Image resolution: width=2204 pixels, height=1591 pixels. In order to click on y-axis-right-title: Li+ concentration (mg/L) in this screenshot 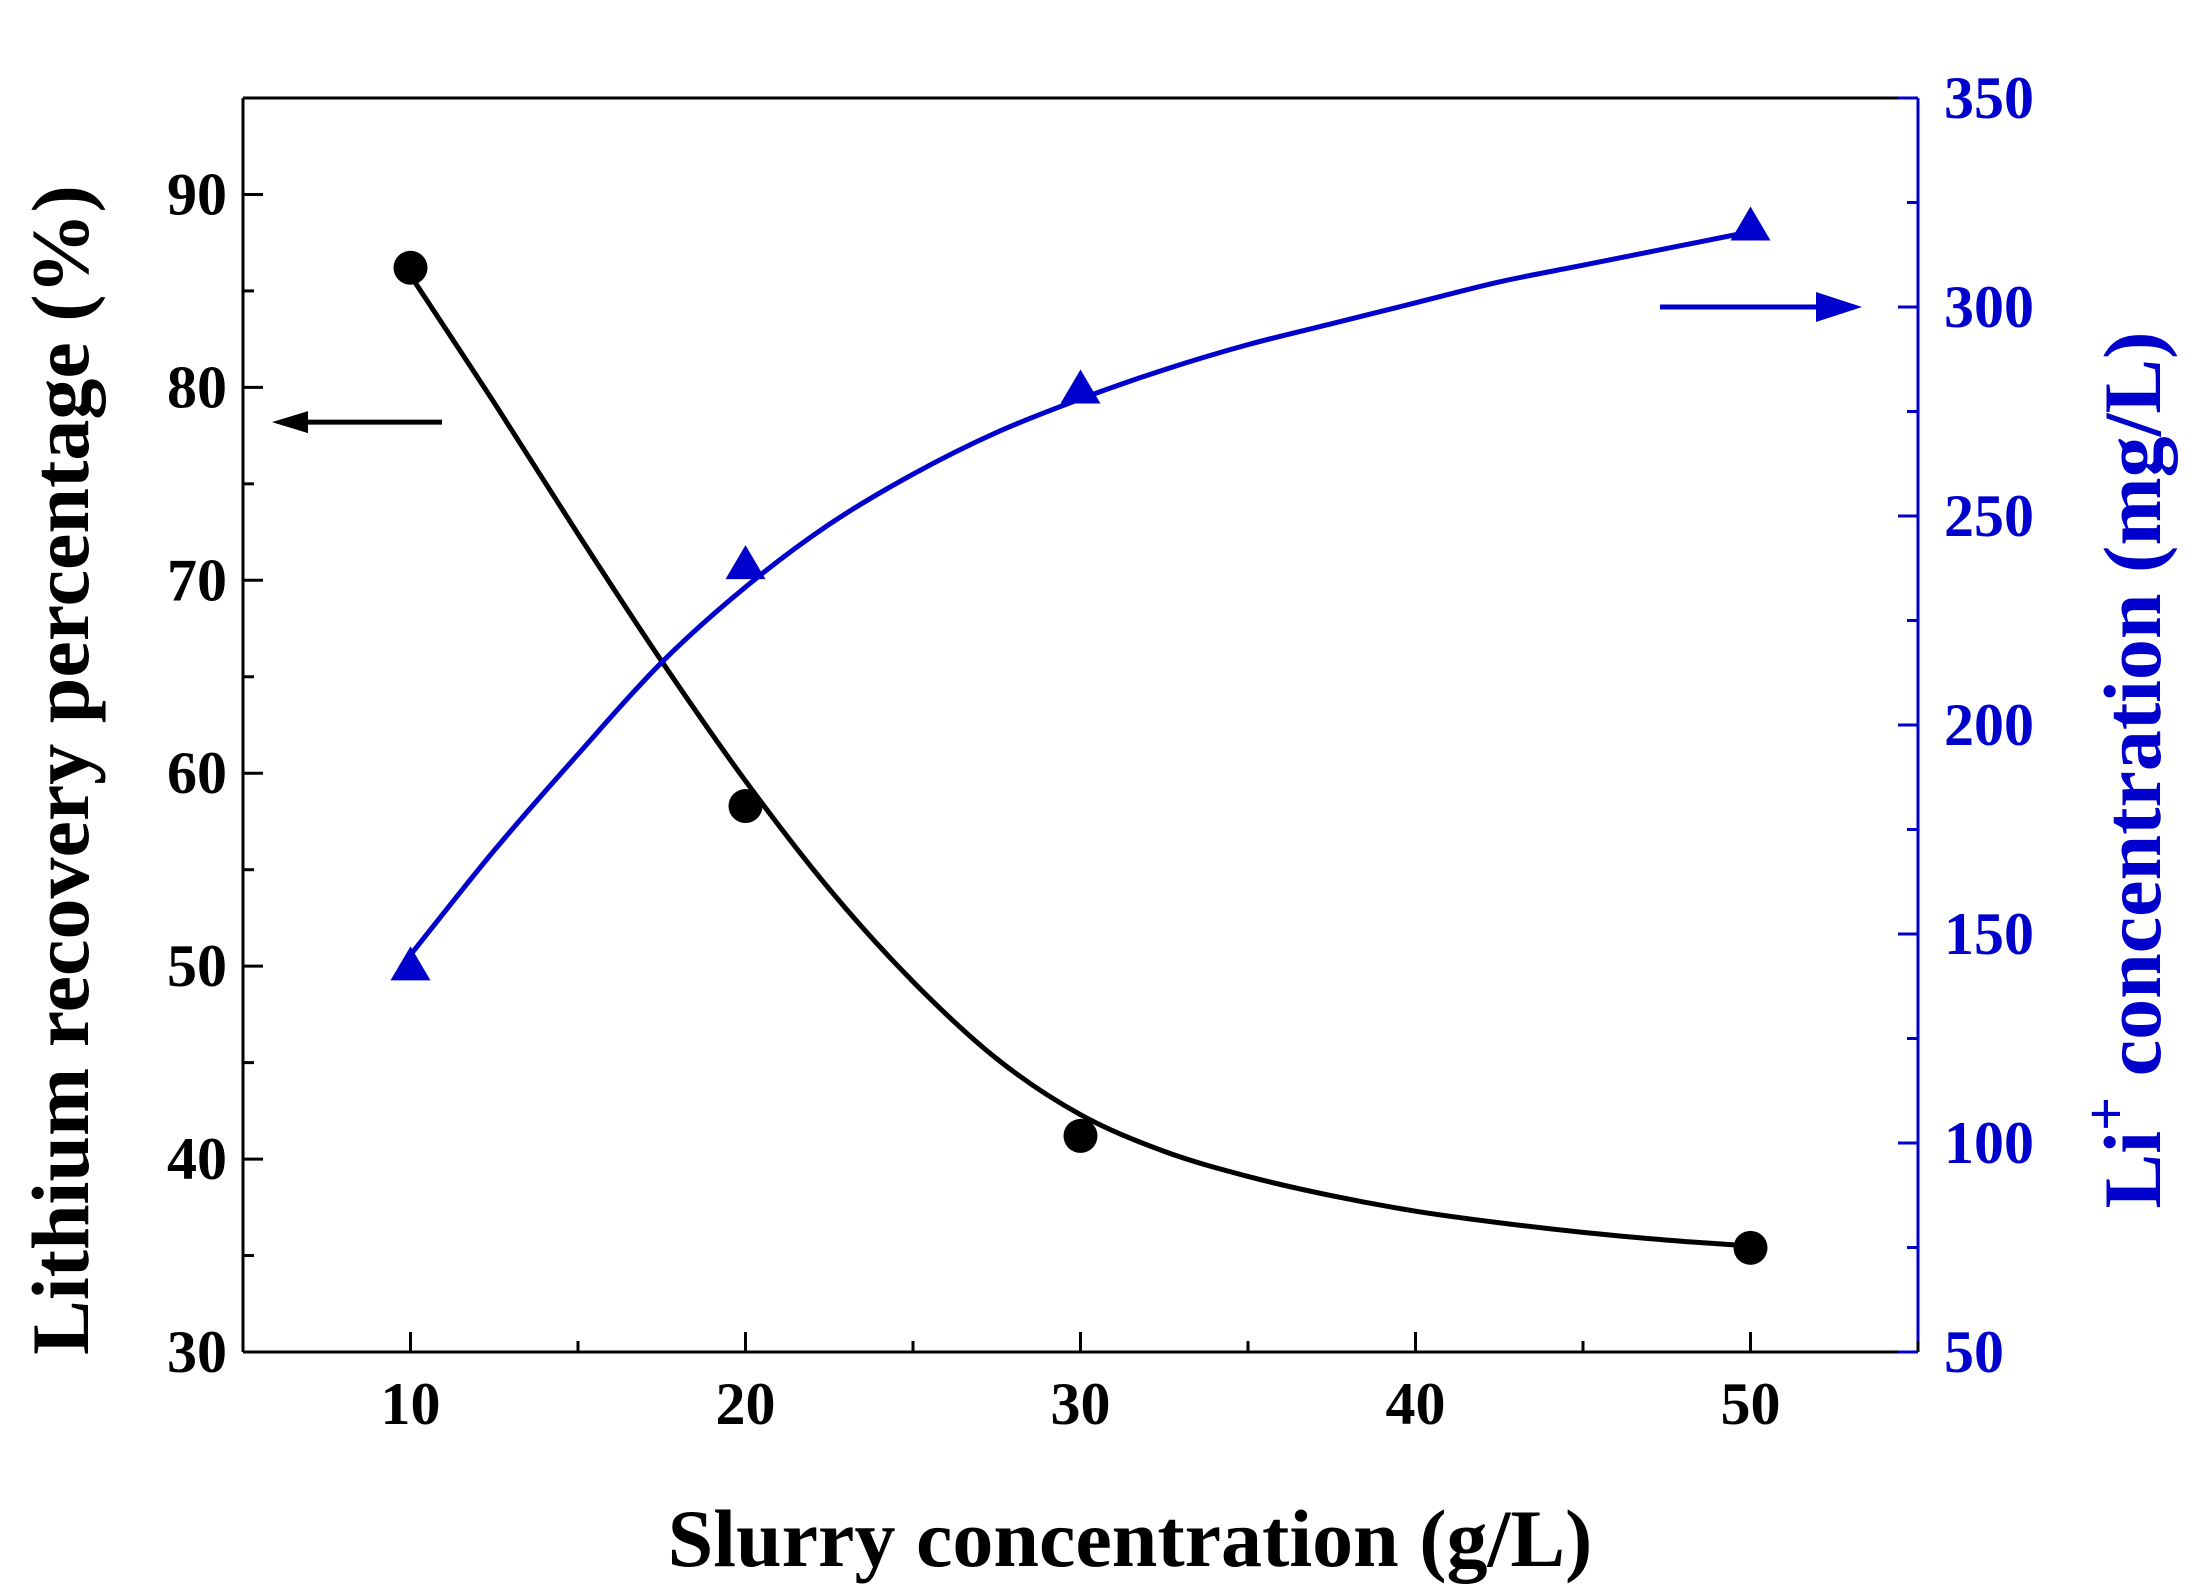, I will do `click(2125, 770)`.